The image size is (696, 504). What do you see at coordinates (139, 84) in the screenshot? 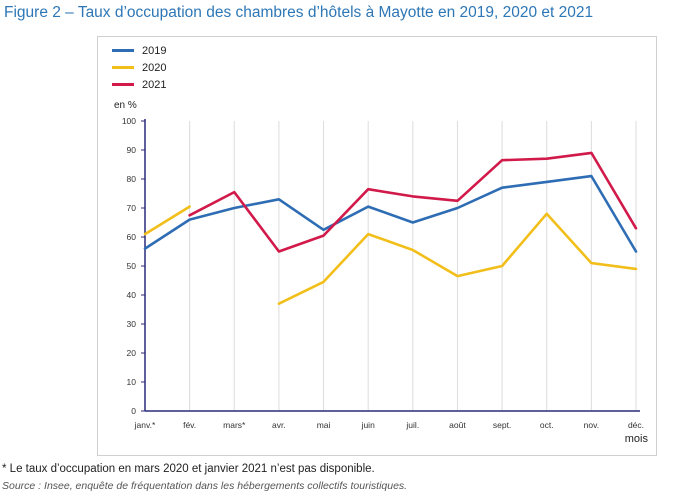
I see `legend-item-2021: 2021` at bounding box center [139, 84].